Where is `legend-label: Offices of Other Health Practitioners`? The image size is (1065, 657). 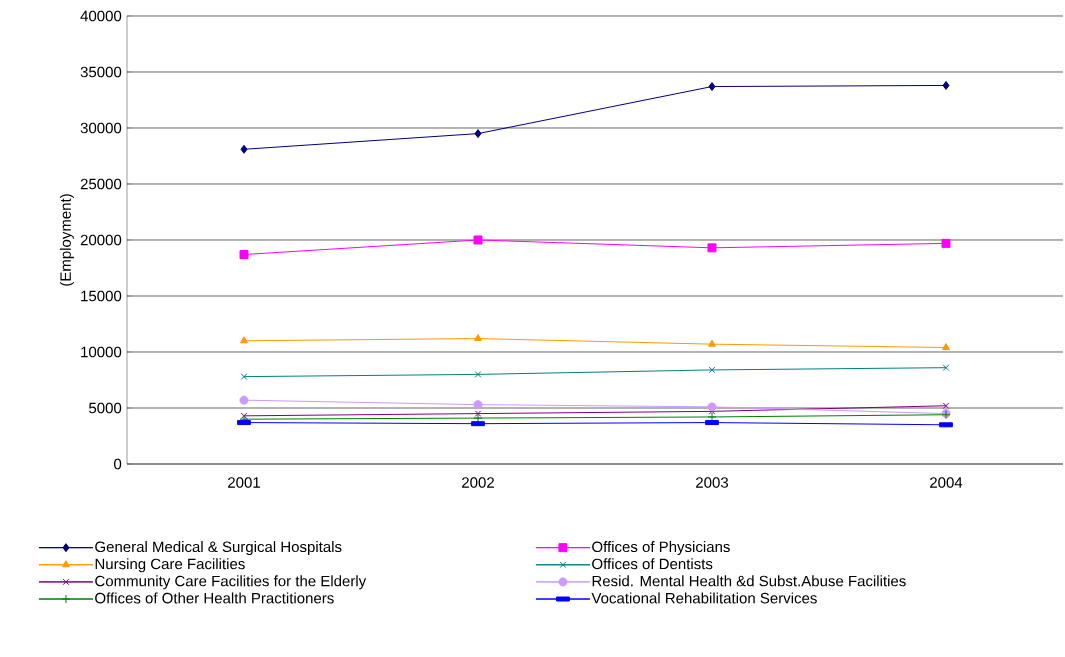 legend-label: Offices of Other Health Practitioners is located at coordinates (214, 598).